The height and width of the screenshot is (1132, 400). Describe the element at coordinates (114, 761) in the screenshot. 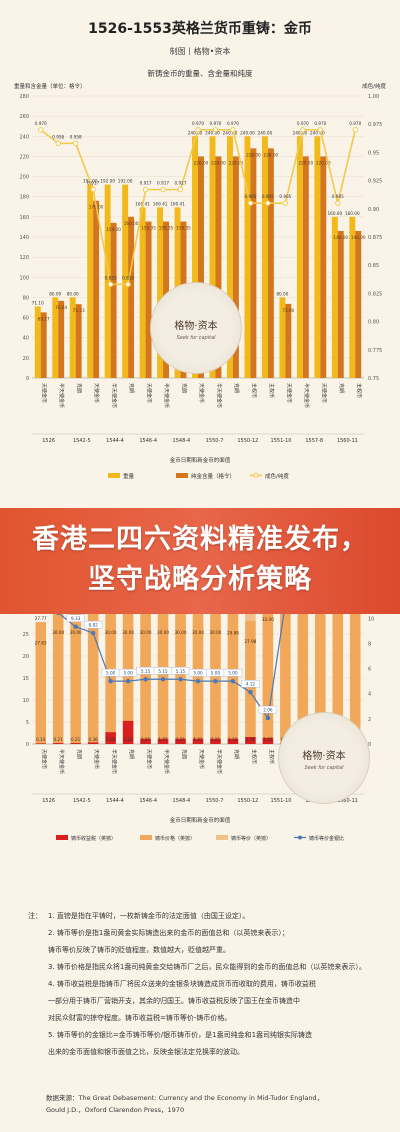

I see `chart2-category-label: 半天使金币` at that location.